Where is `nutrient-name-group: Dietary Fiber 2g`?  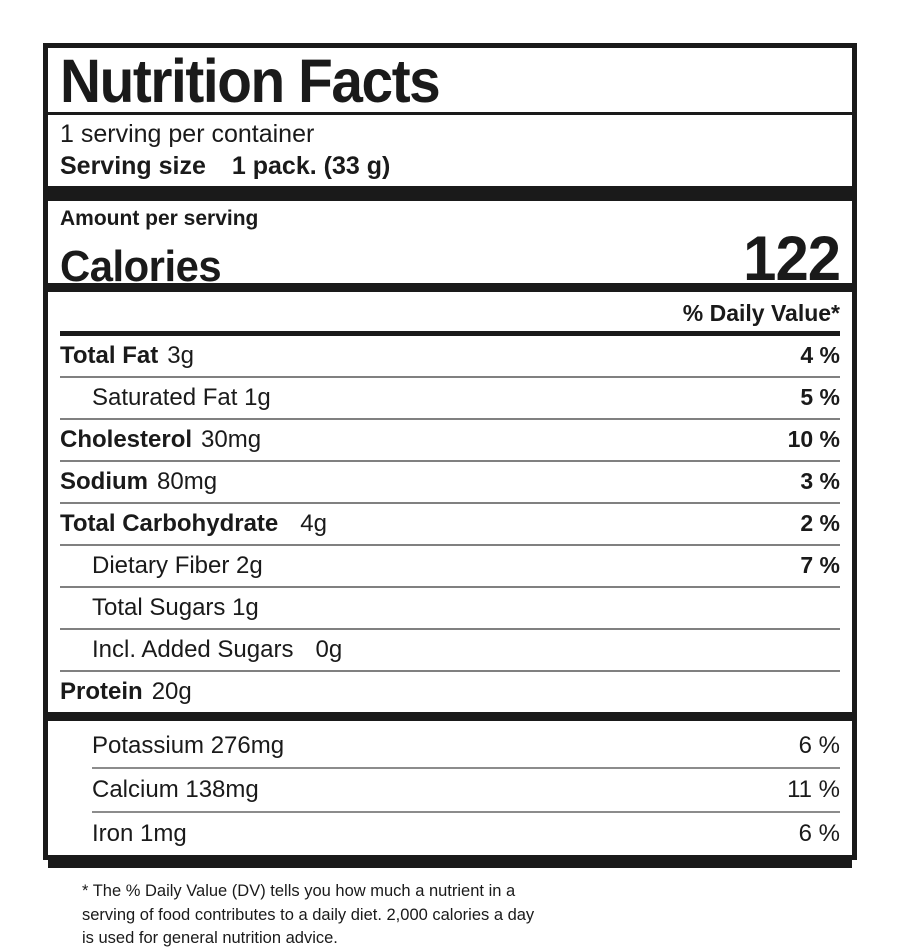
nutrient-name-group: Dietary Fiber 2g is located at coordinates (161, 566).